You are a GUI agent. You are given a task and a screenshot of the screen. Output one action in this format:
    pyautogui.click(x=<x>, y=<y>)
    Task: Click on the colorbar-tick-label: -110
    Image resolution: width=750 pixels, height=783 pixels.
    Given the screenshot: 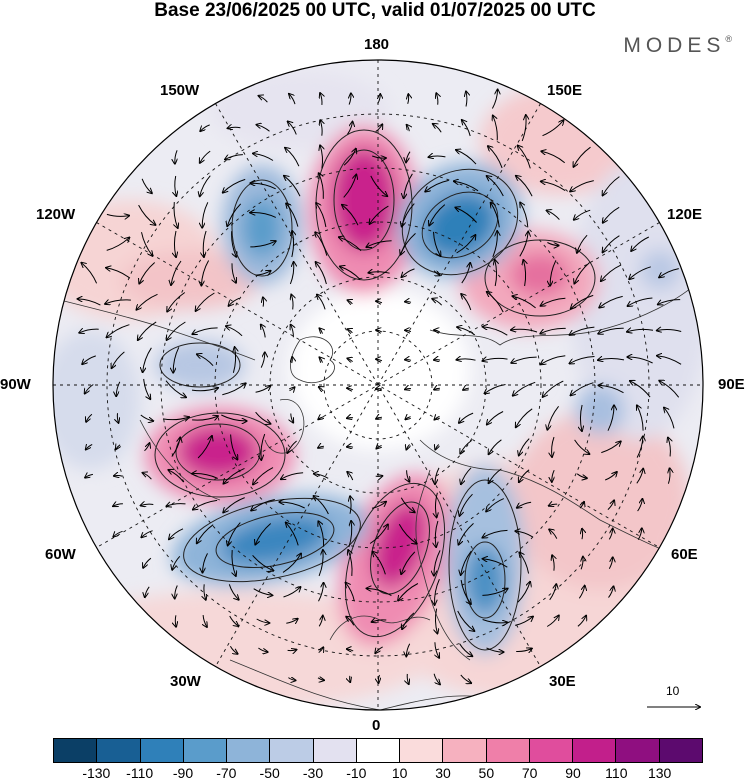 What is the action you would take?
    pyautogui.click(x=140, y=773)
    